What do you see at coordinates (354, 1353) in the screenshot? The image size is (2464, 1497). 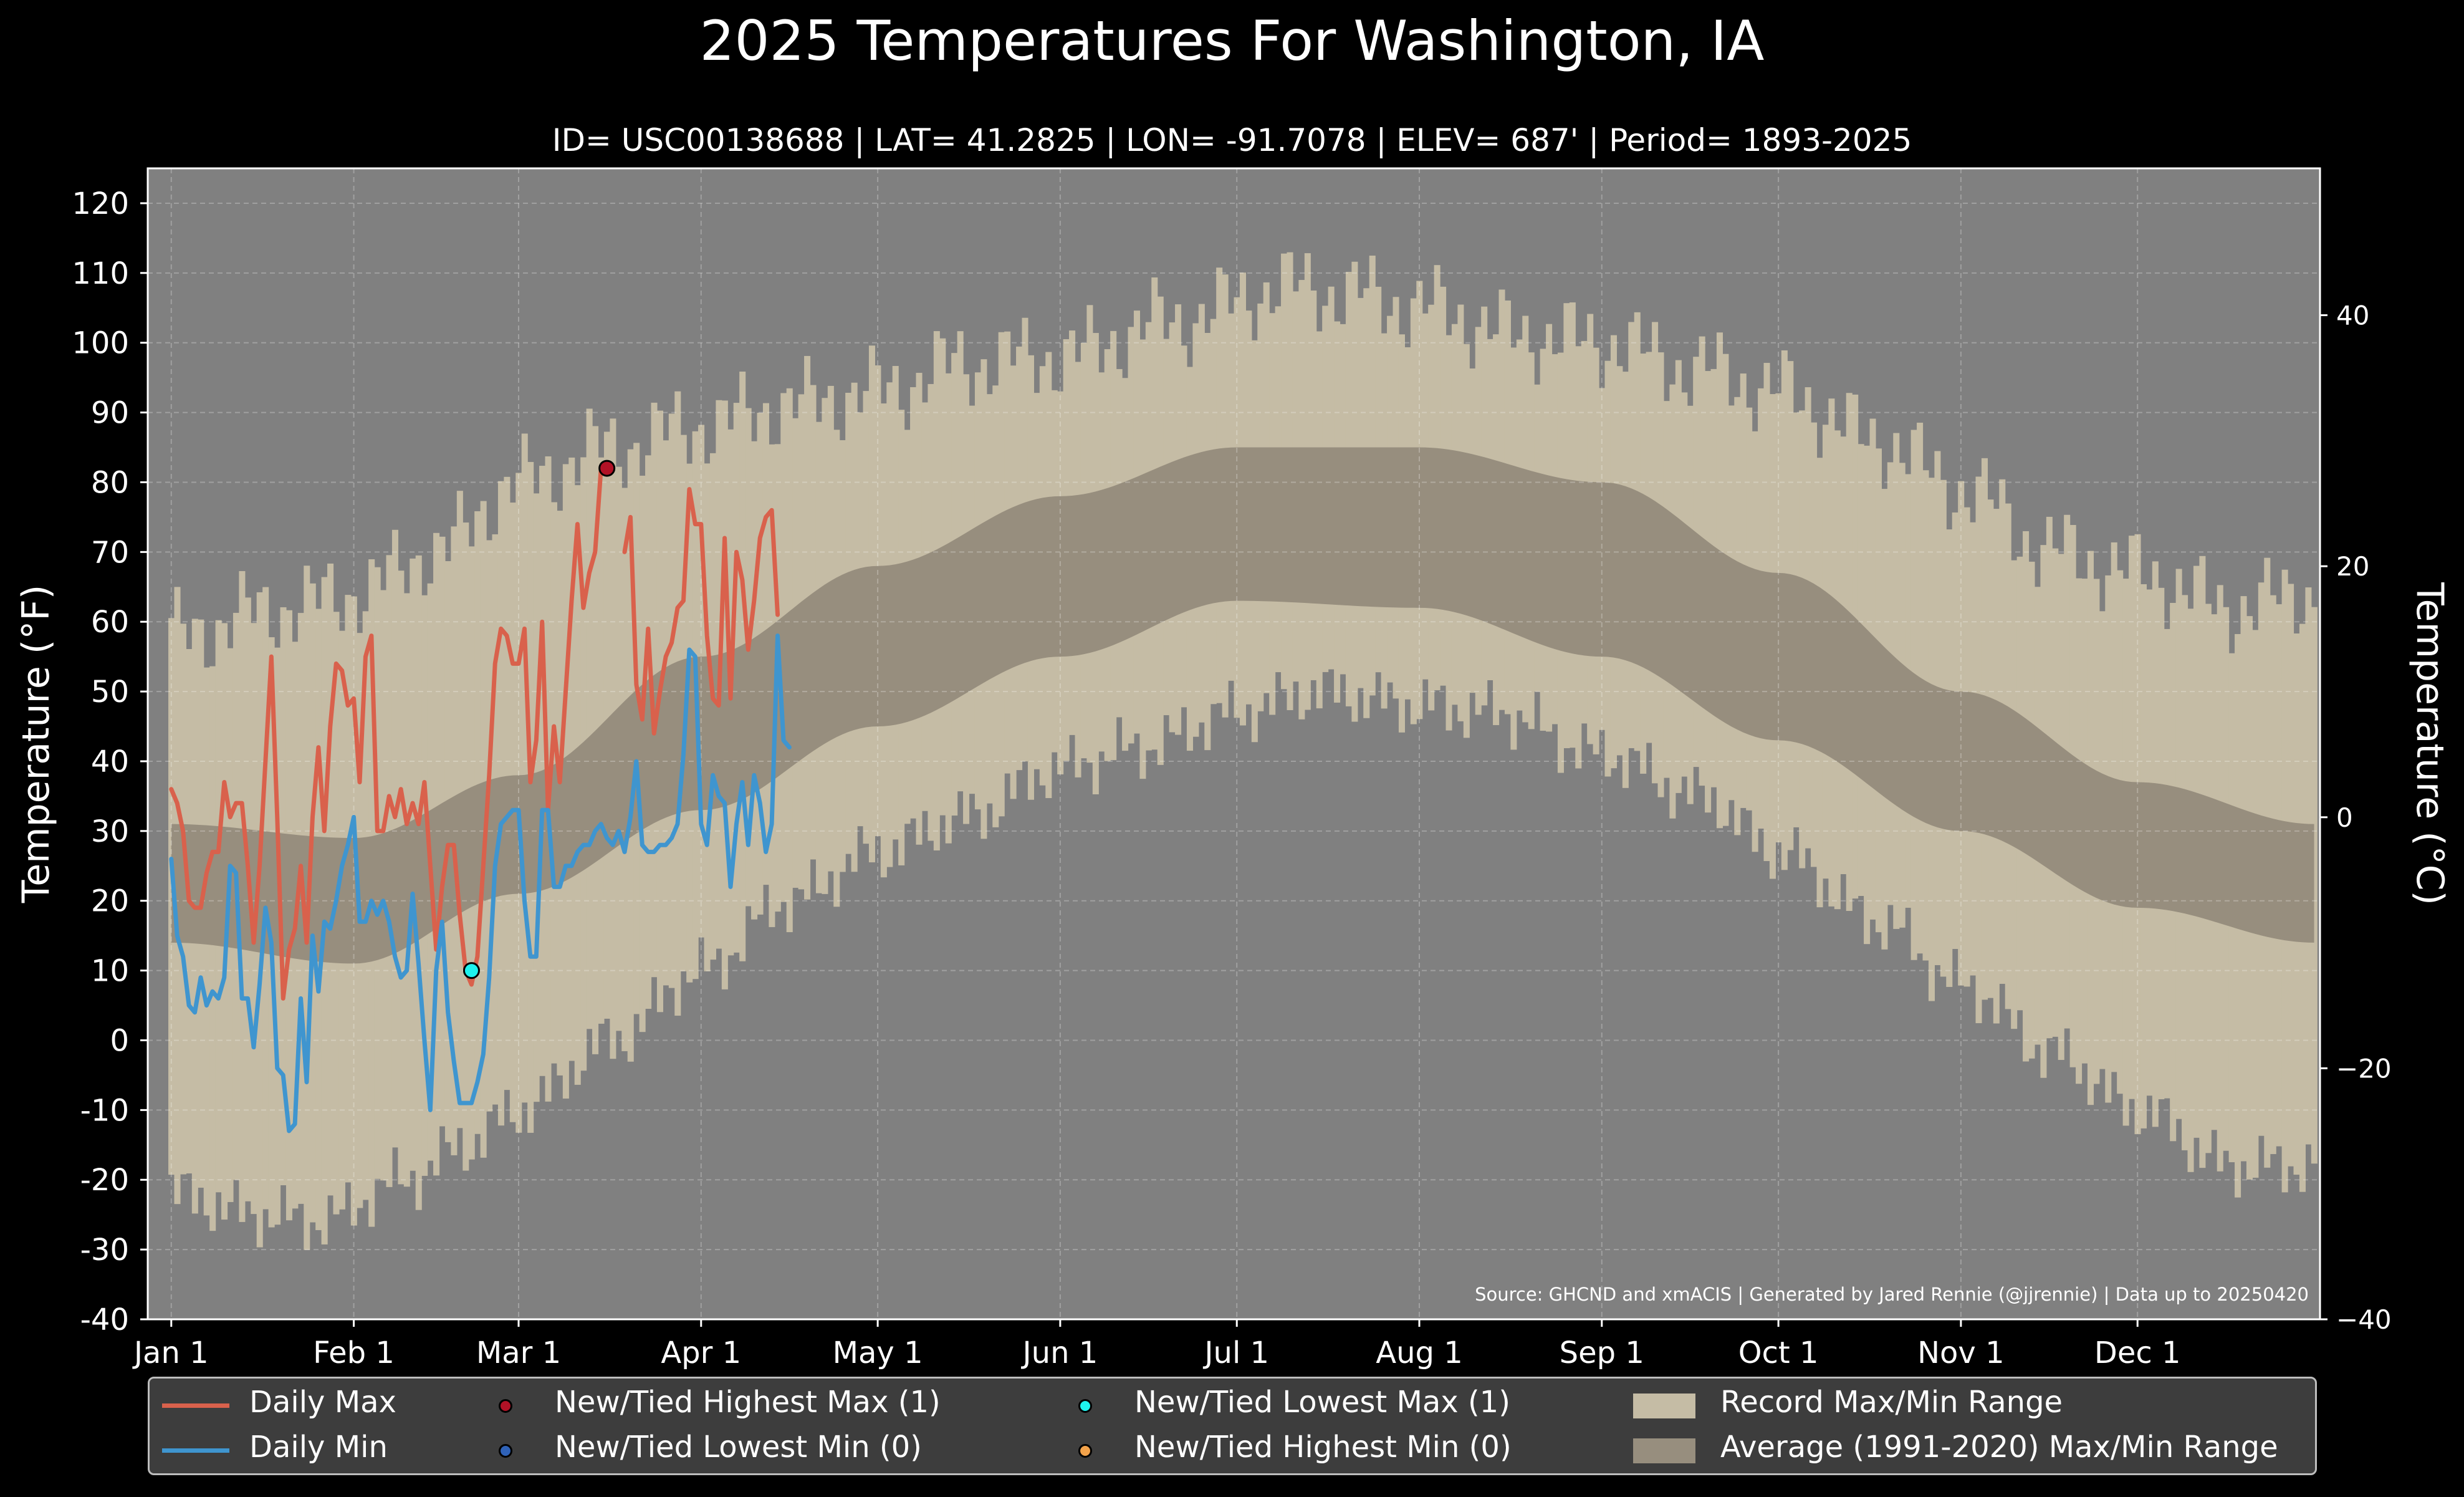 I see `x-tick-label: Feb 1` at bounding box center [354, 1353].